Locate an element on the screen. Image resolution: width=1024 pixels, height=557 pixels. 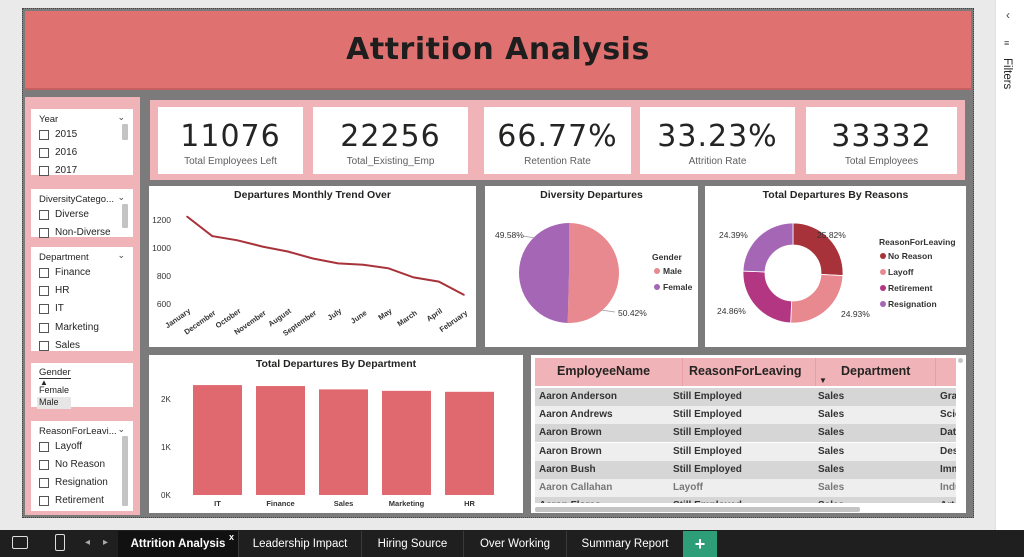
y-tick-label: 1000 is located at coordinates (161, 248).